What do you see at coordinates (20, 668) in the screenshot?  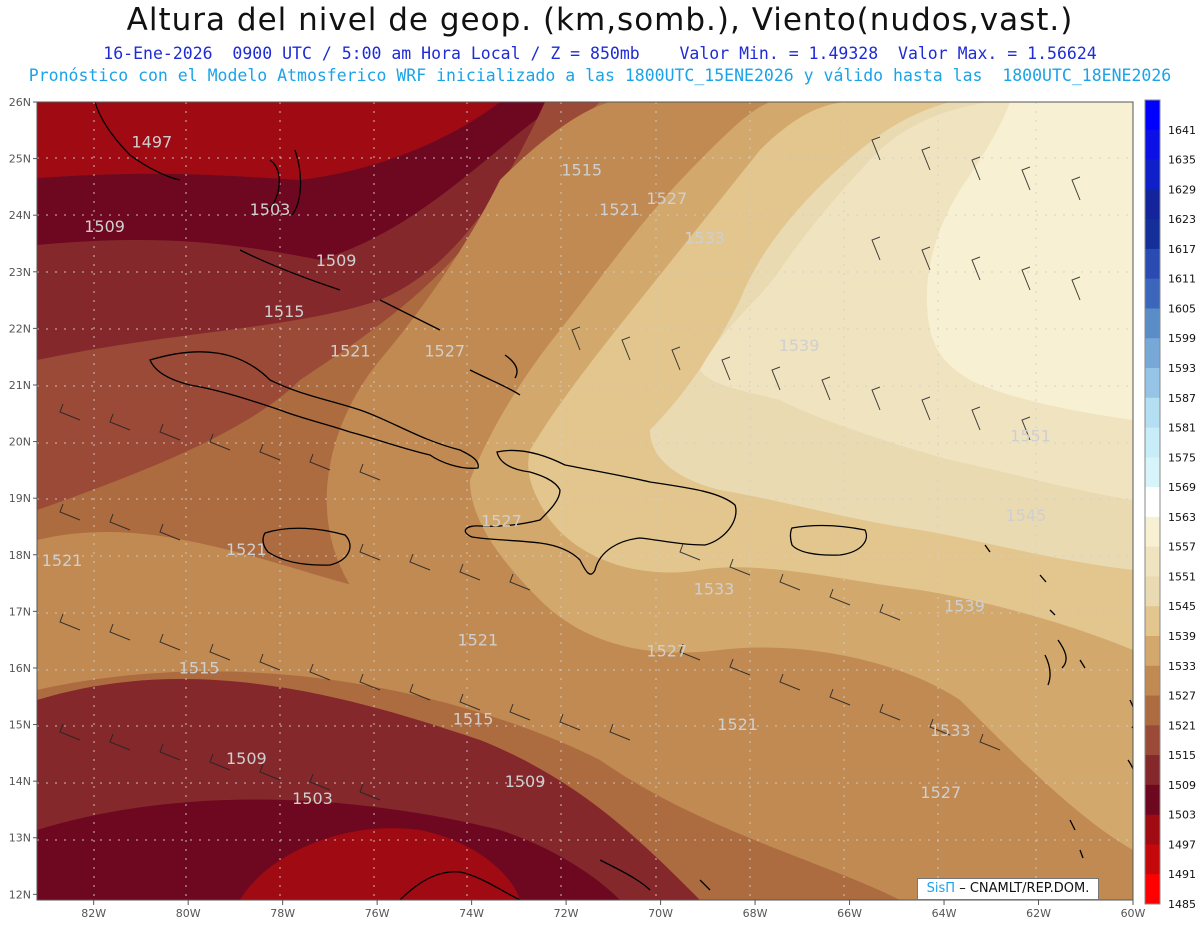 I see `lat-tick-label: 16N` at bounding box center [20, 668].